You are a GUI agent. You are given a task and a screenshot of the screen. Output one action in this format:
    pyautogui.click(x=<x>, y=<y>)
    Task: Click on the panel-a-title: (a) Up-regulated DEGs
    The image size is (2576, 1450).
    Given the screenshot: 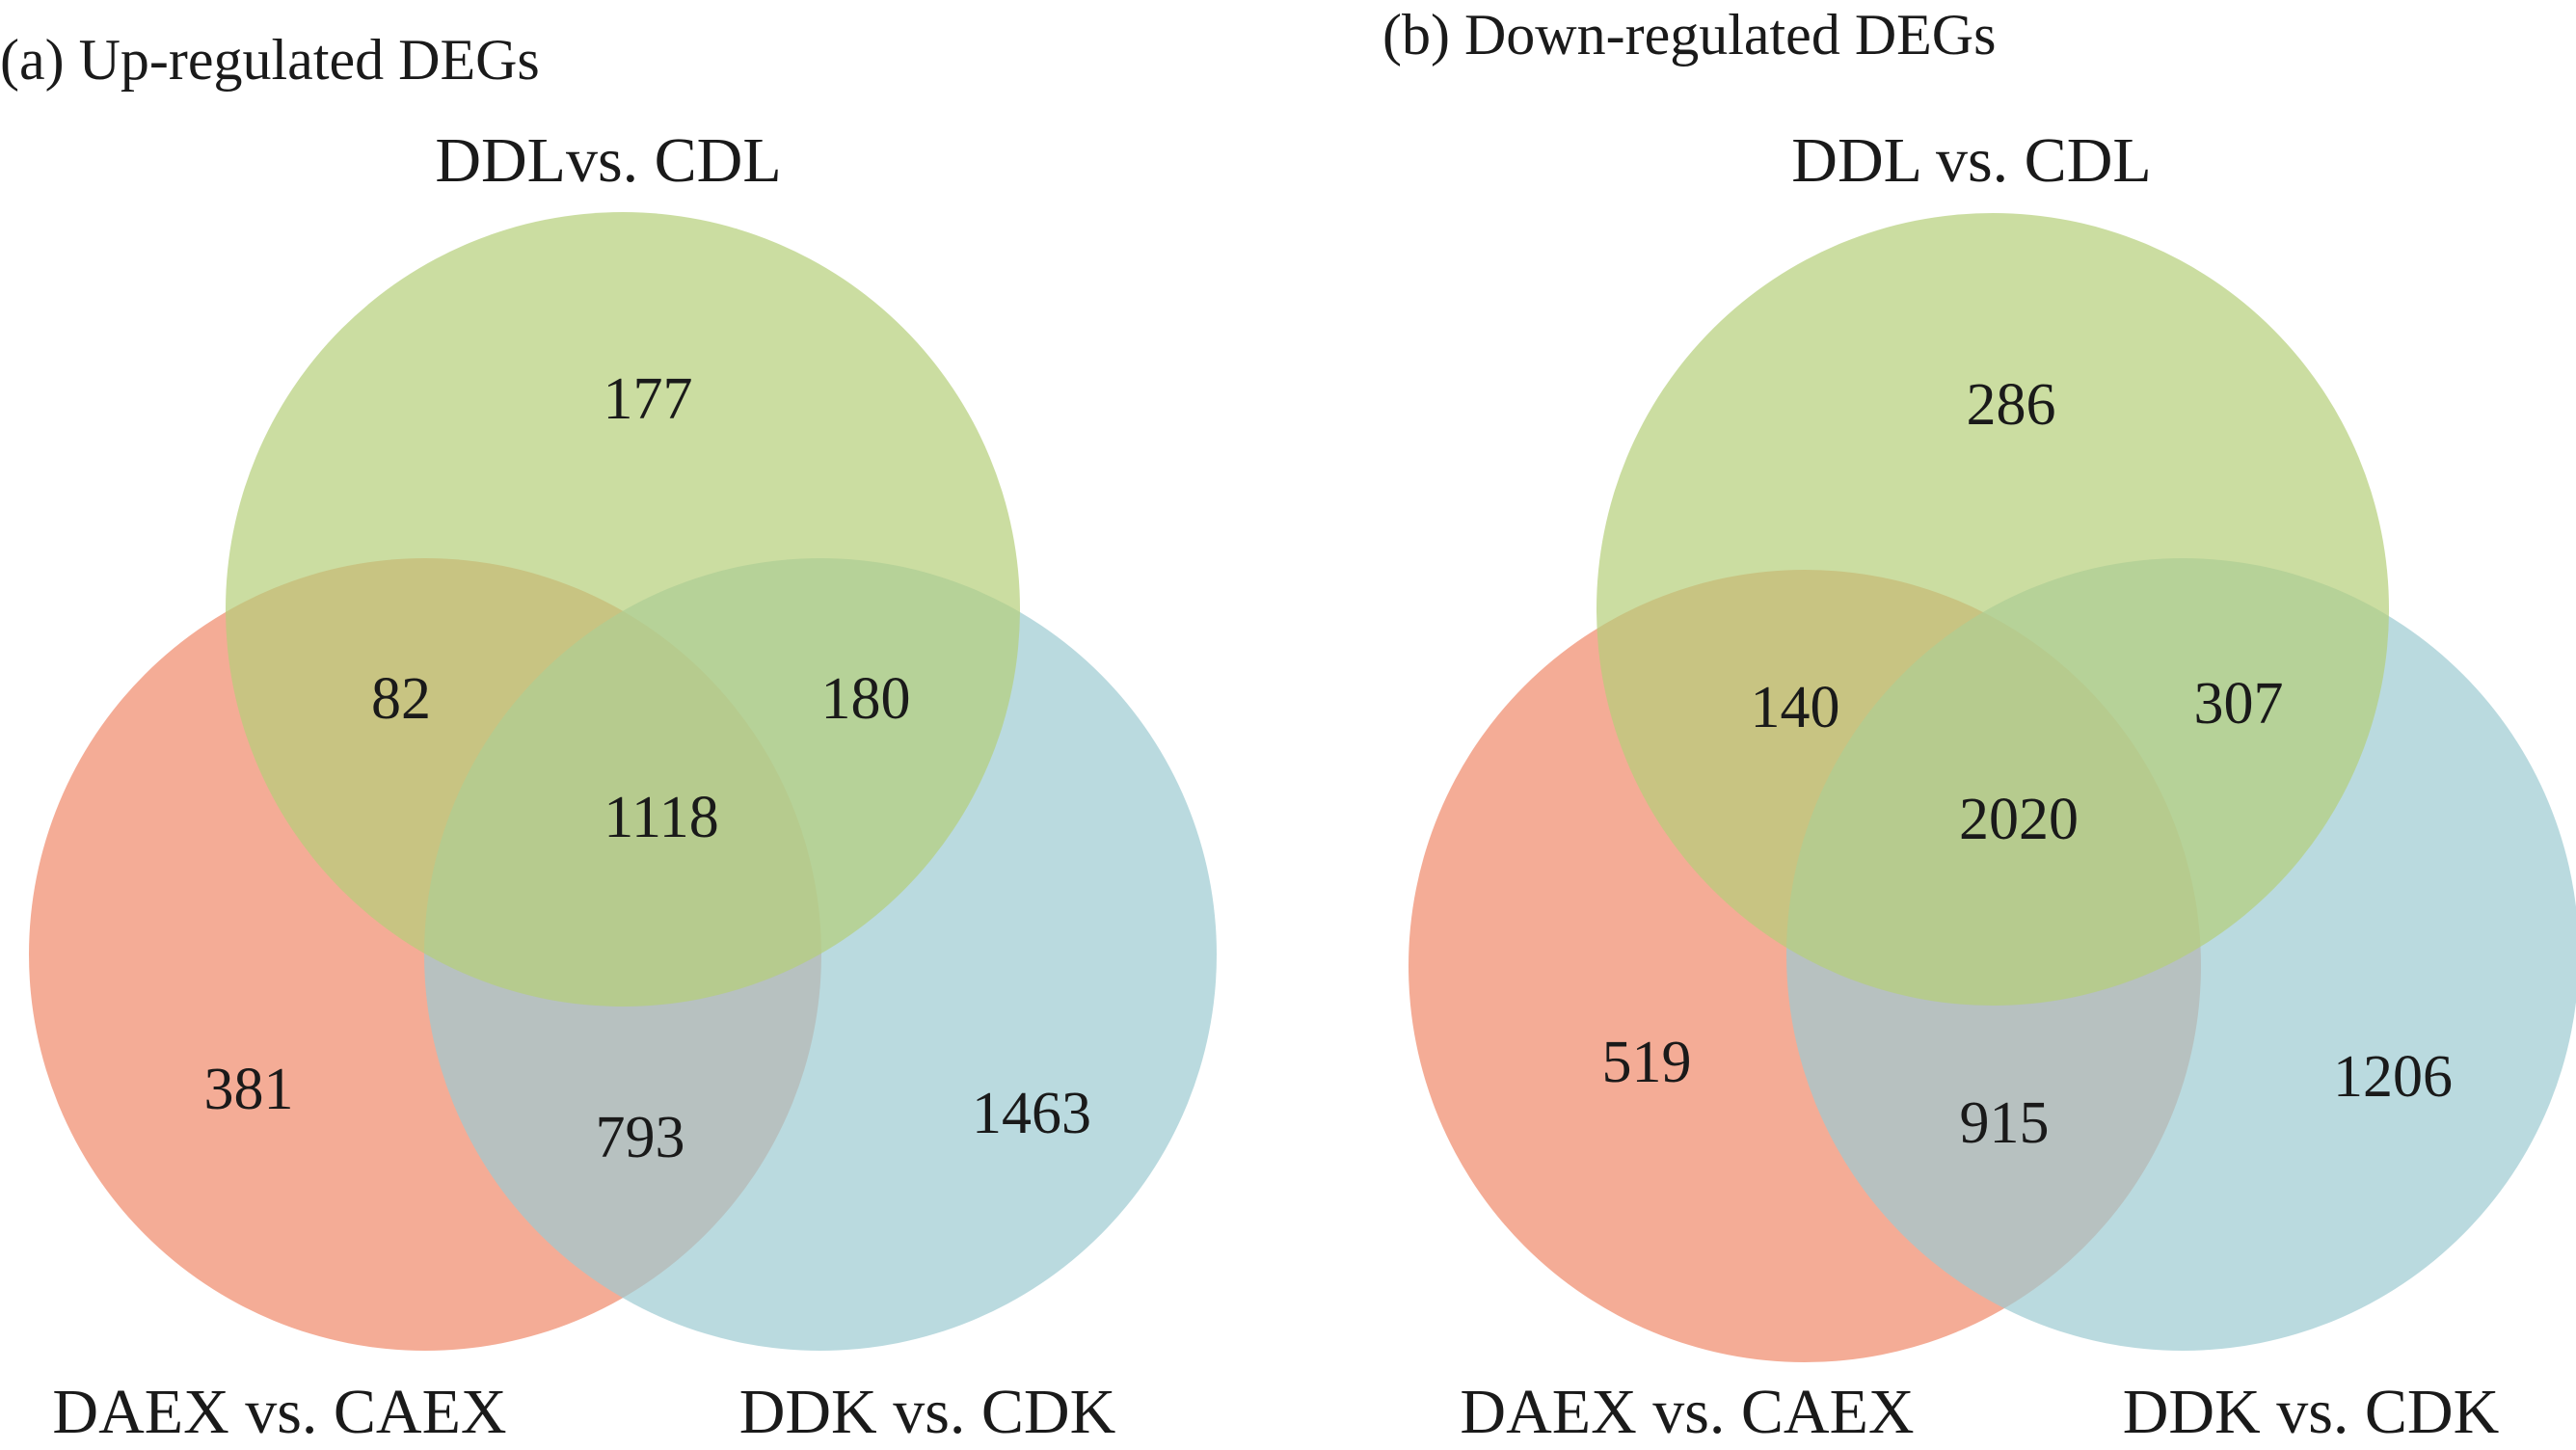 What is the action you would take?
    pyautogui.click(x=270, y=60)
    